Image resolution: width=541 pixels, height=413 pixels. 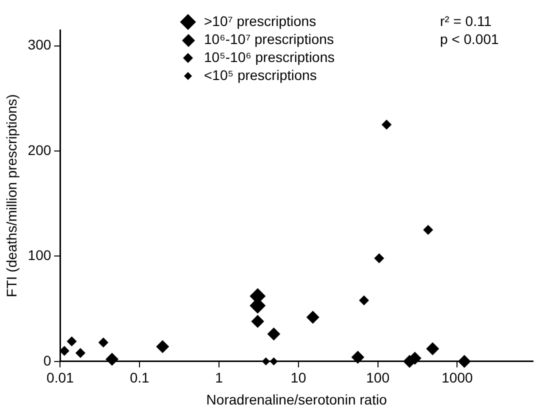 I want to click on x-tick-label: 0.01, so click(x=60, y=378).